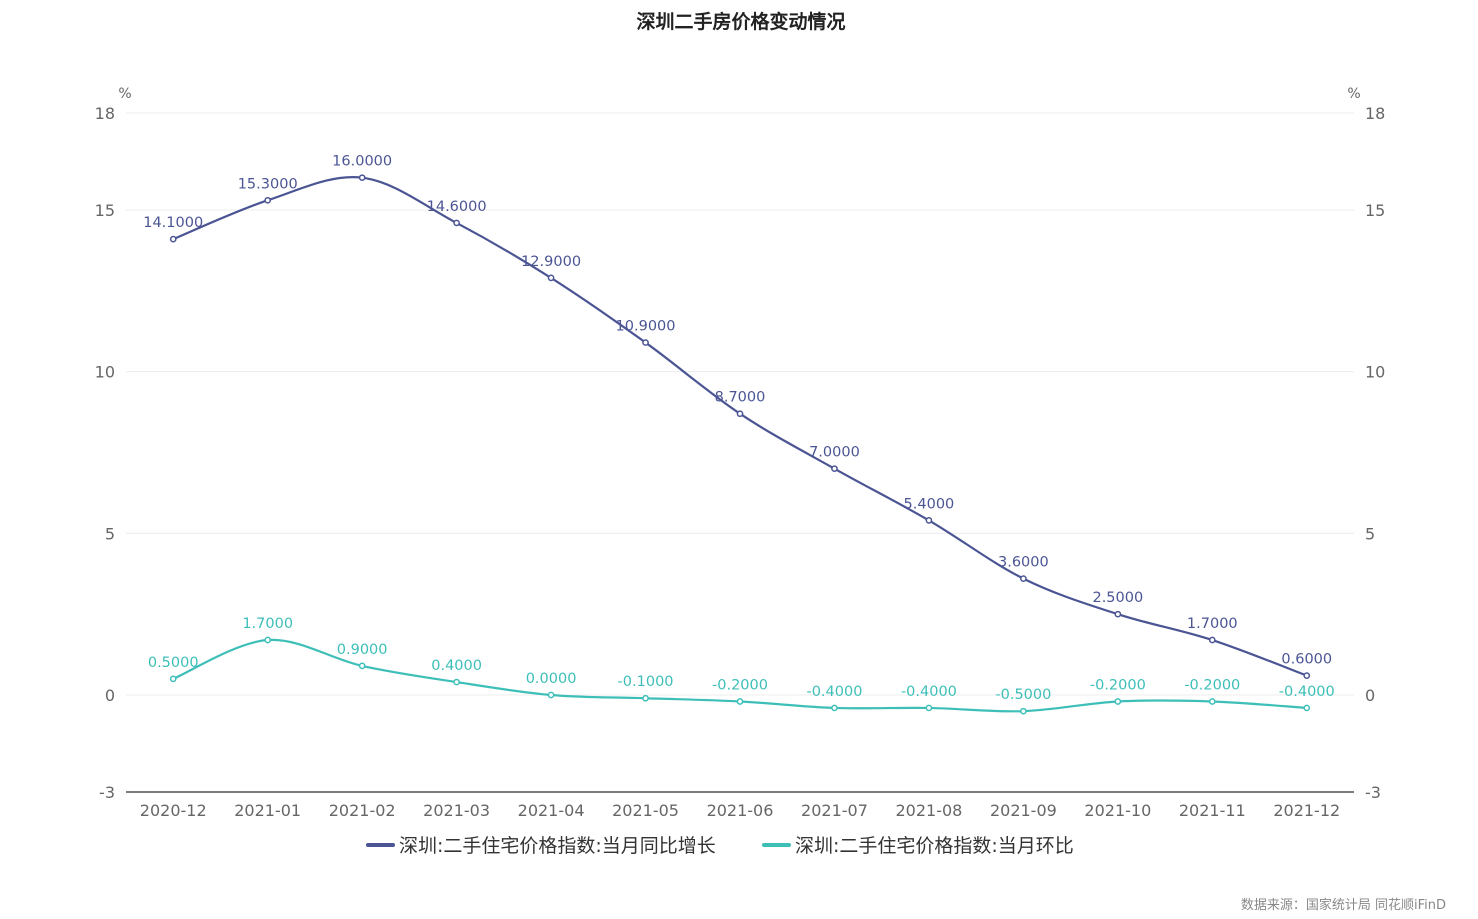 The image size is (1478, 919). What do you see at coordinates (1375, 372) in the screenshot?
I see `right-tick-label: 10` at bounding box center [1375, 372].